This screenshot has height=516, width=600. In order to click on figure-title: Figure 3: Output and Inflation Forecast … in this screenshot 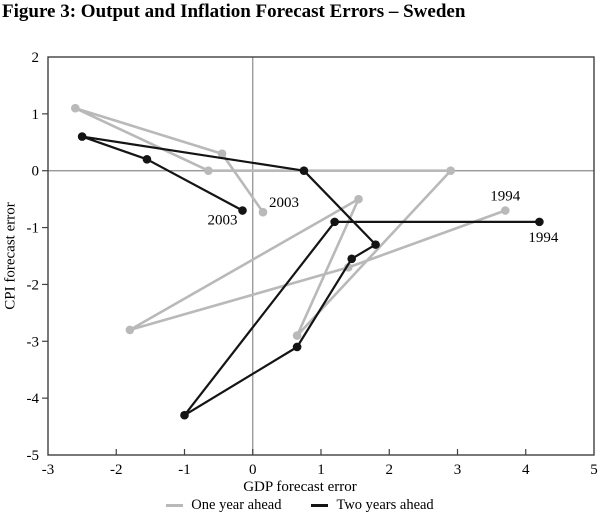, I will do `click(234, 11)`.